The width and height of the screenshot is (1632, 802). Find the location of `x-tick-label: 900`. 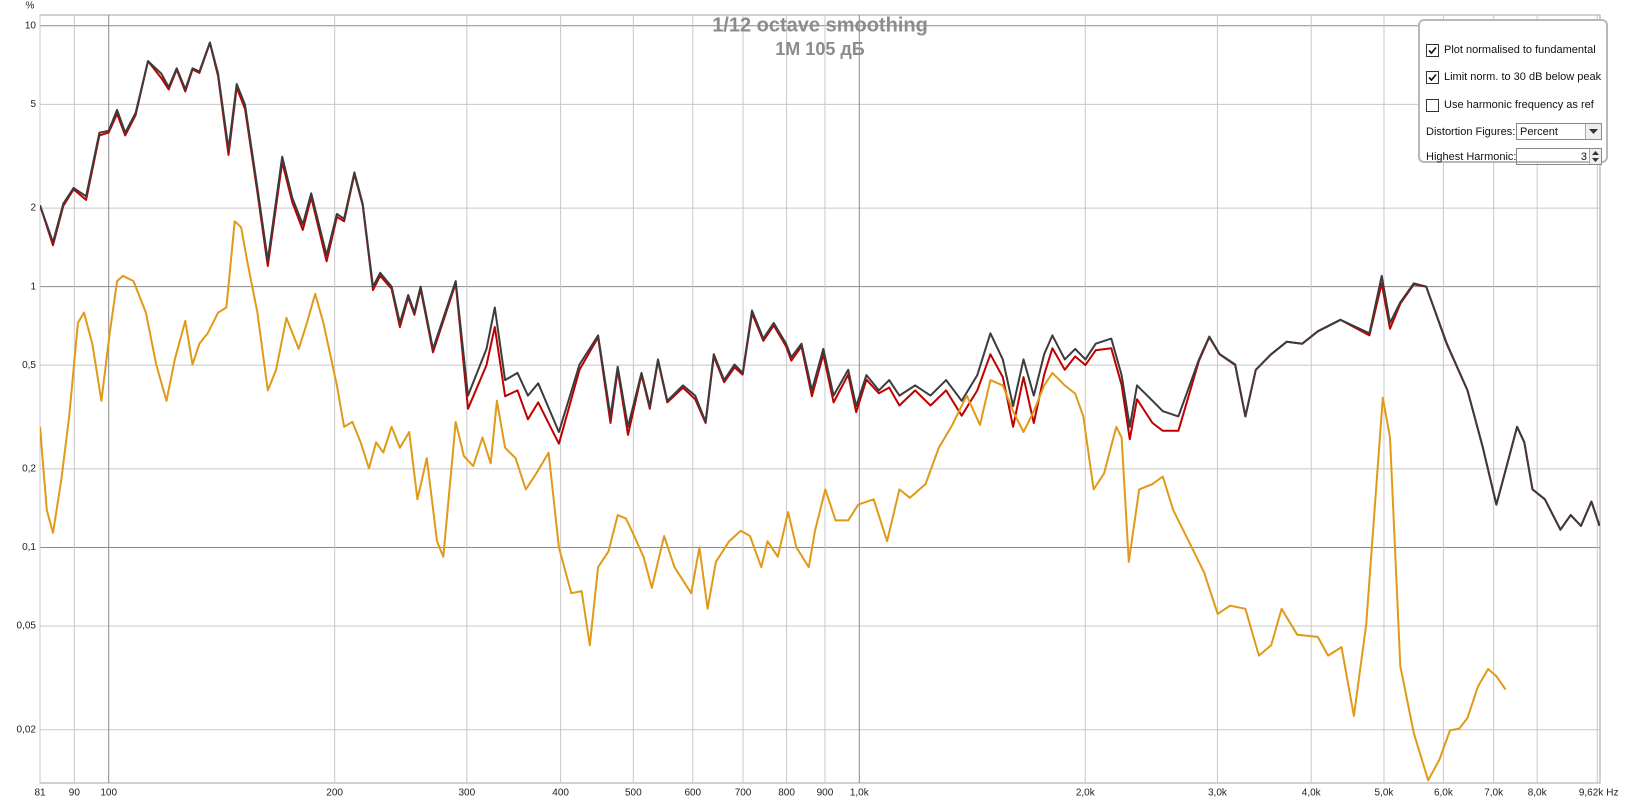

x-tick-label: 900 is located at coordinates (825, 793).